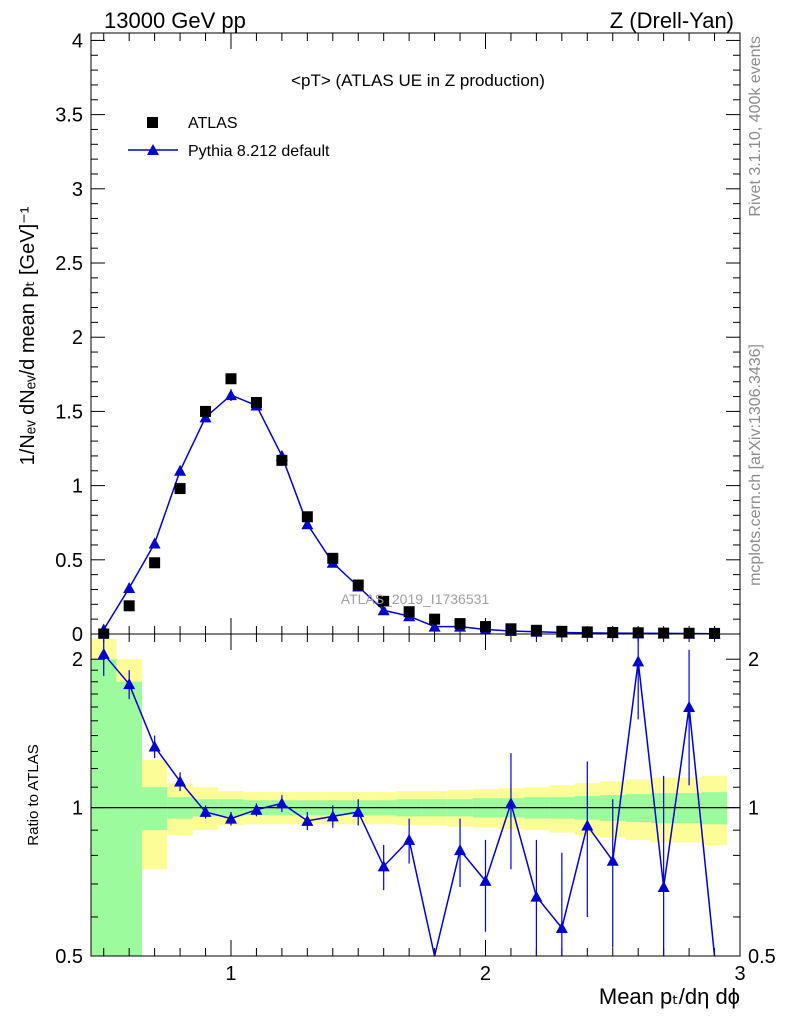 The height and width of the screenshot is (1024, 786). What do you see at coordinates (69, 957) in the screenshot?
I see `ratio-y-tick-label: 0.5` at bounding box center [69, 957].